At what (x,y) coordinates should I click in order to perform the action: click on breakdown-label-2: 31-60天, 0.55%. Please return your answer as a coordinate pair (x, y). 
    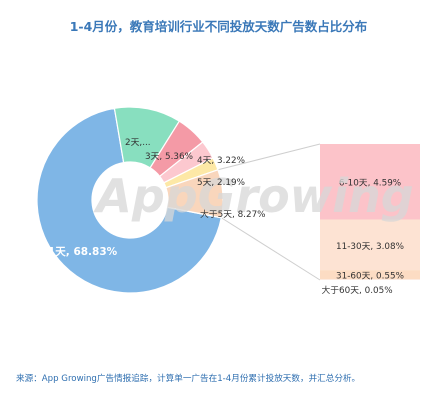
    Looking at the image, I should click on (370, 277).